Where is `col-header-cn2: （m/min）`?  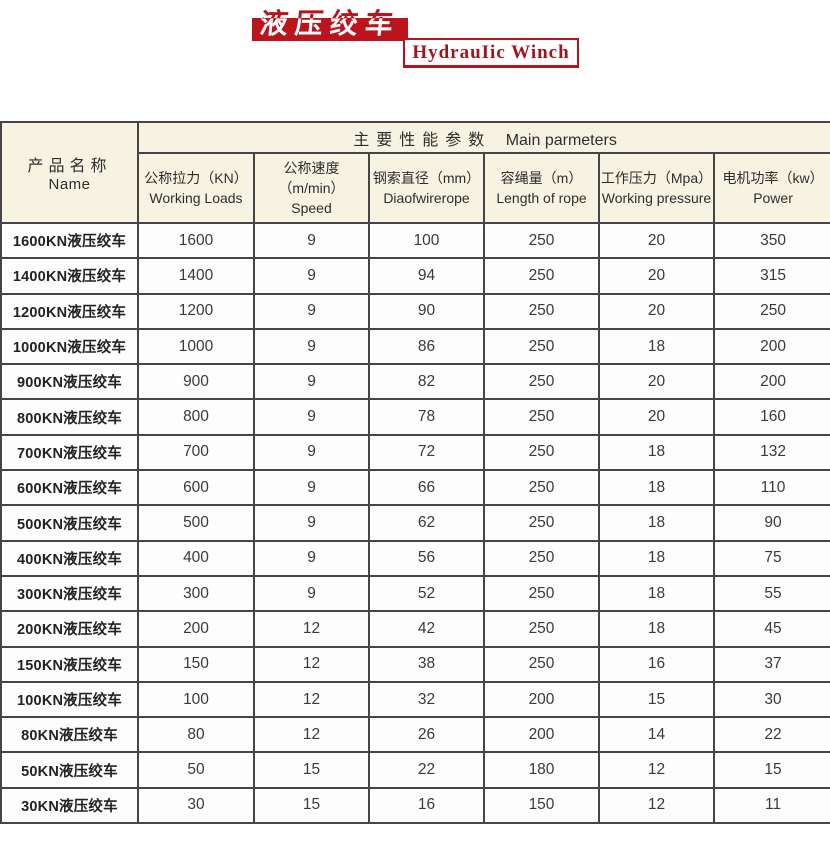 col-header-cn2: （m/min） is located at coordinates (311, 187).